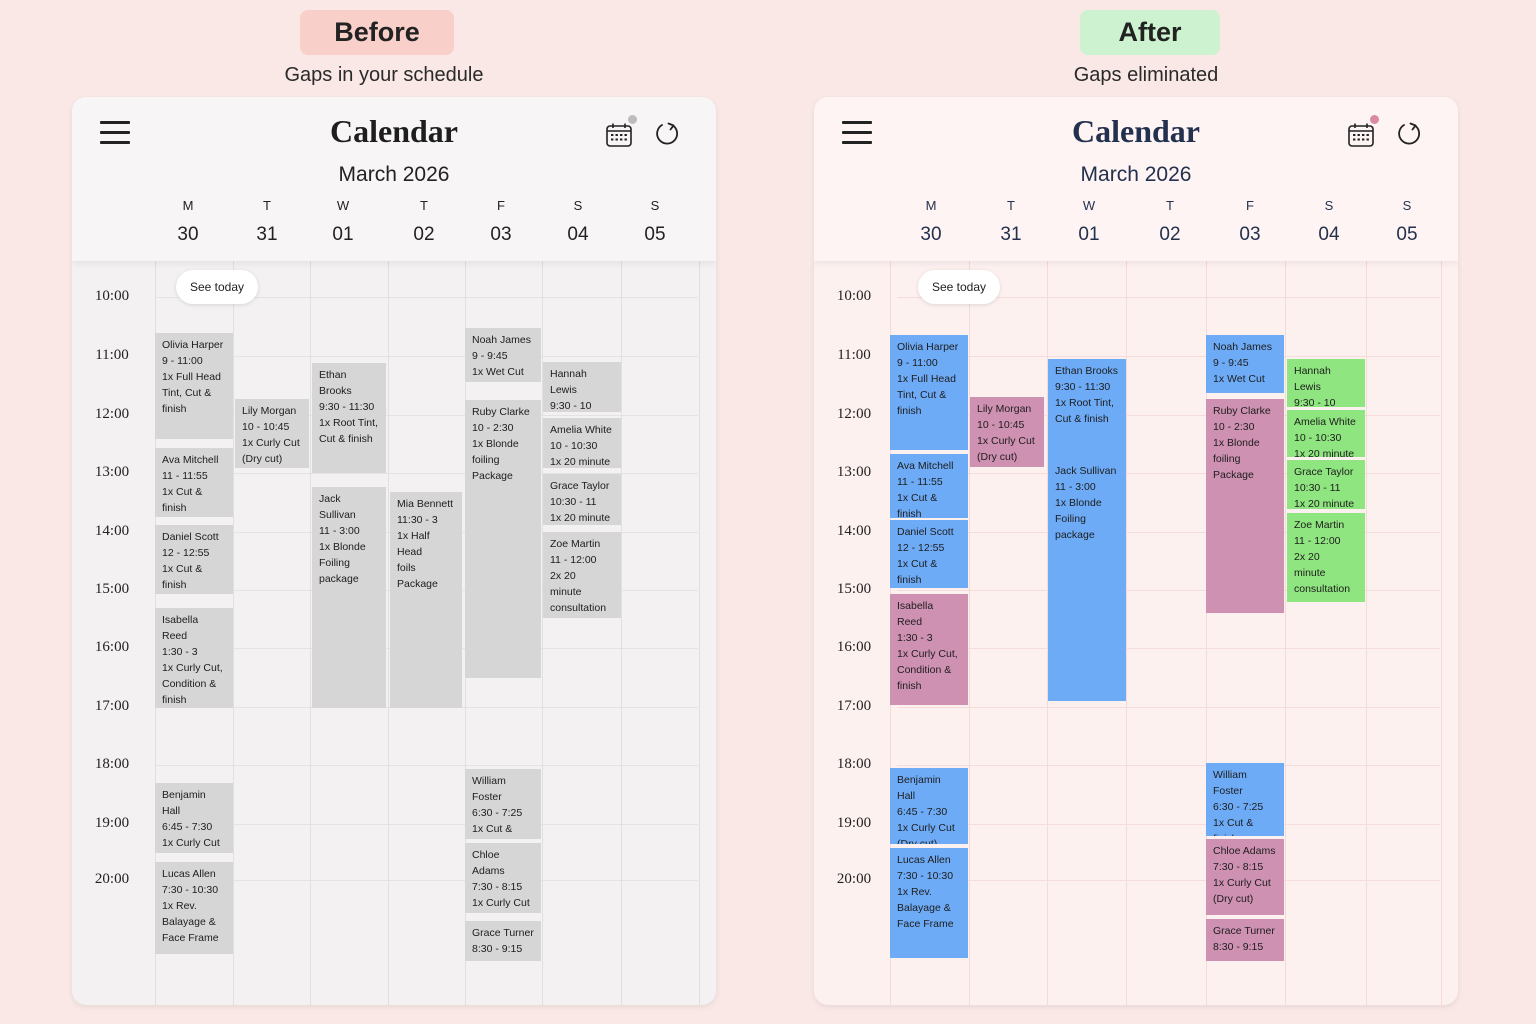 This screenshot has height=1024, width=1536. I want to click on time-label: 17:00, so click(112, 706).